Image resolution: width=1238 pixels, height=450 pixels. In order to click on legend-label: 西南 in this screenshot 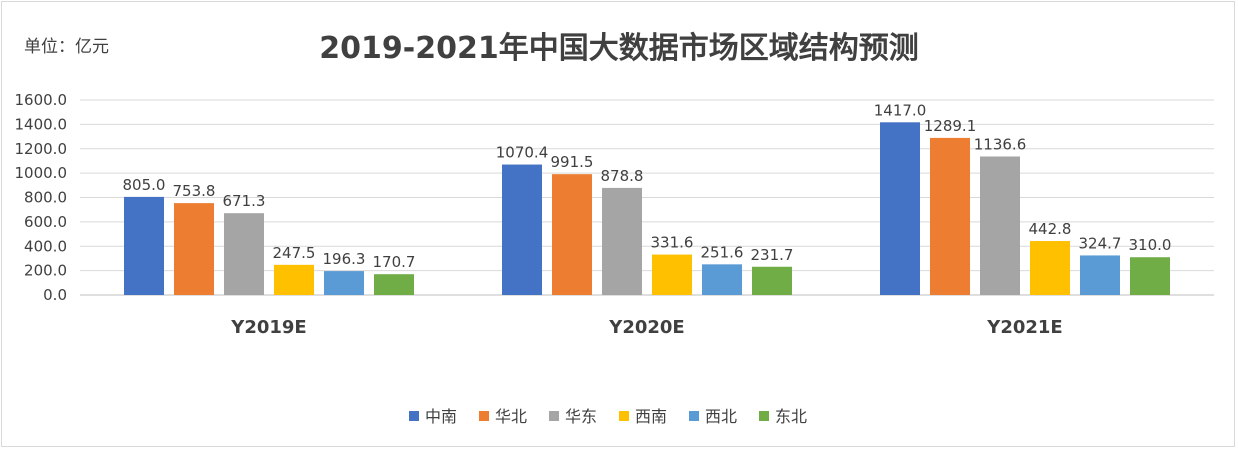, I will do `click(651, 416)`.